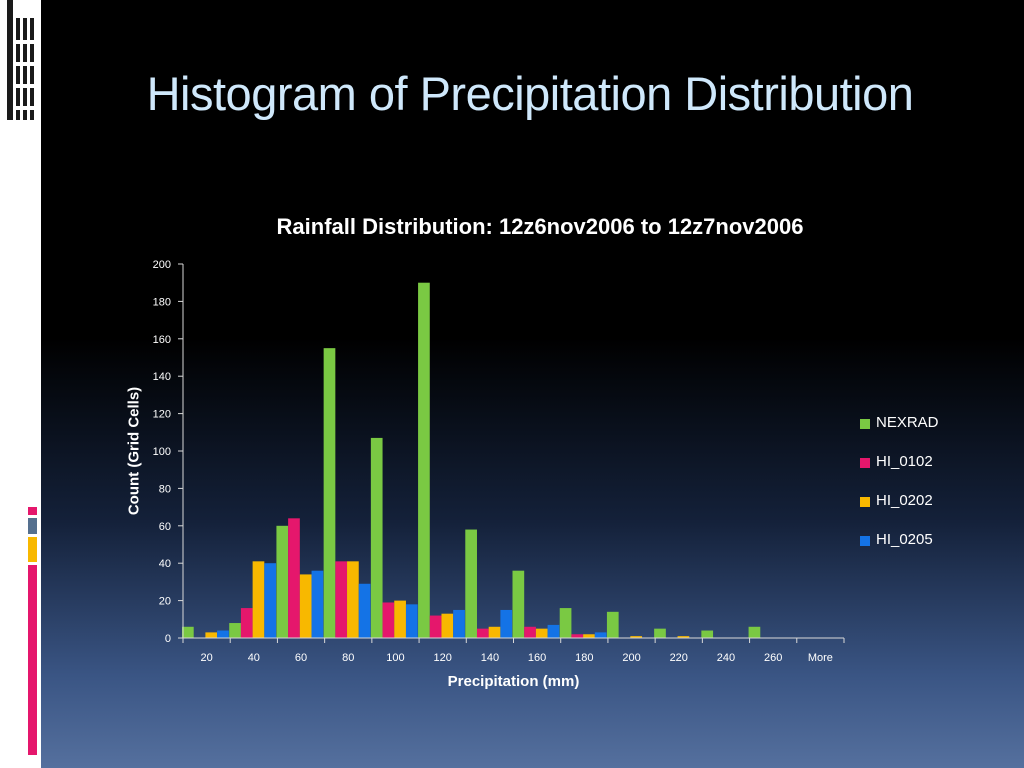 The width and height of the screenshot is (1024, 768). Describe the element at coordinates (537, 658) in the screenshot. I see `x-tick-label-160: 160` at that location.